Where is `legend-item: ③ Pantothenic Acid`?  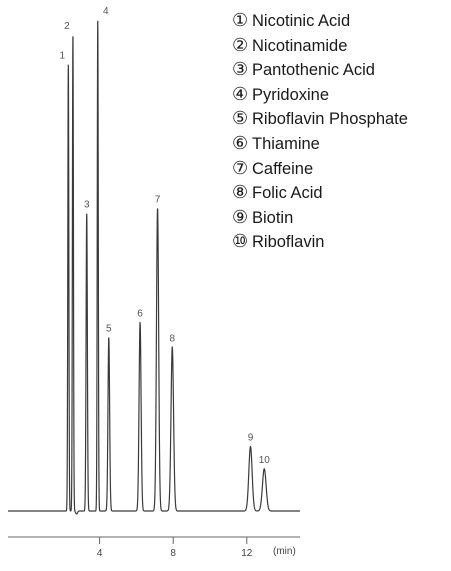
legend-item: ③ Pantothenic Acid is located at coordinates (320, 69).